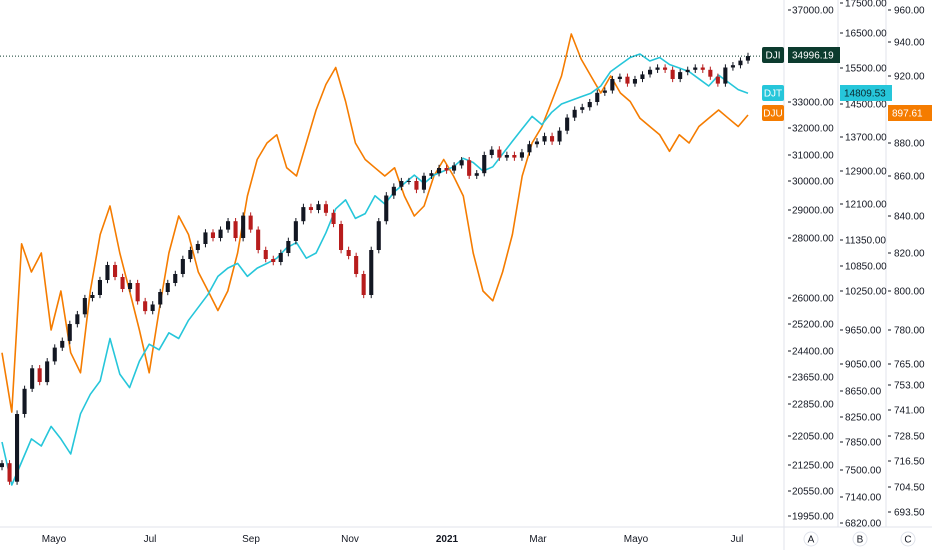 The height and width of the screenshot is (550, 932). I want to click on scale-button-b: B, so click(860, 539).